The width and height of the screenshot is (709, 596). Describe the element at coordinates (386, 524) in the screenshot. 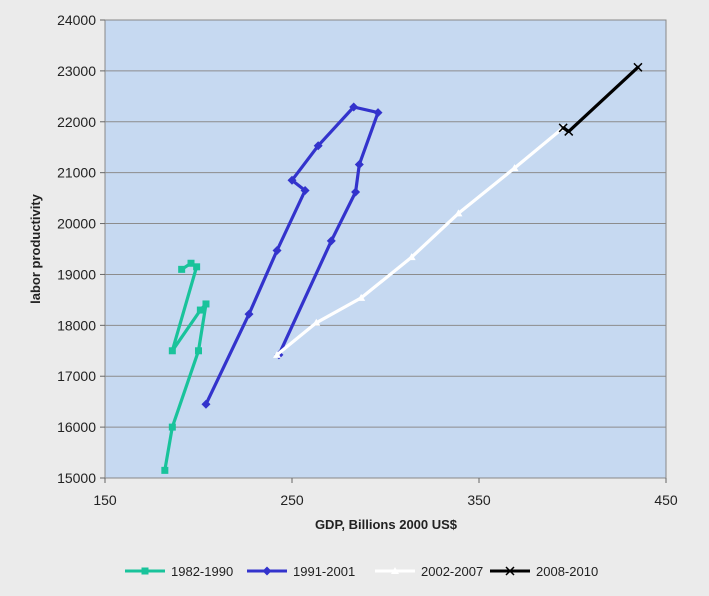

I see `x-axis-label: GDP, Billions 2000 US$` at that location.